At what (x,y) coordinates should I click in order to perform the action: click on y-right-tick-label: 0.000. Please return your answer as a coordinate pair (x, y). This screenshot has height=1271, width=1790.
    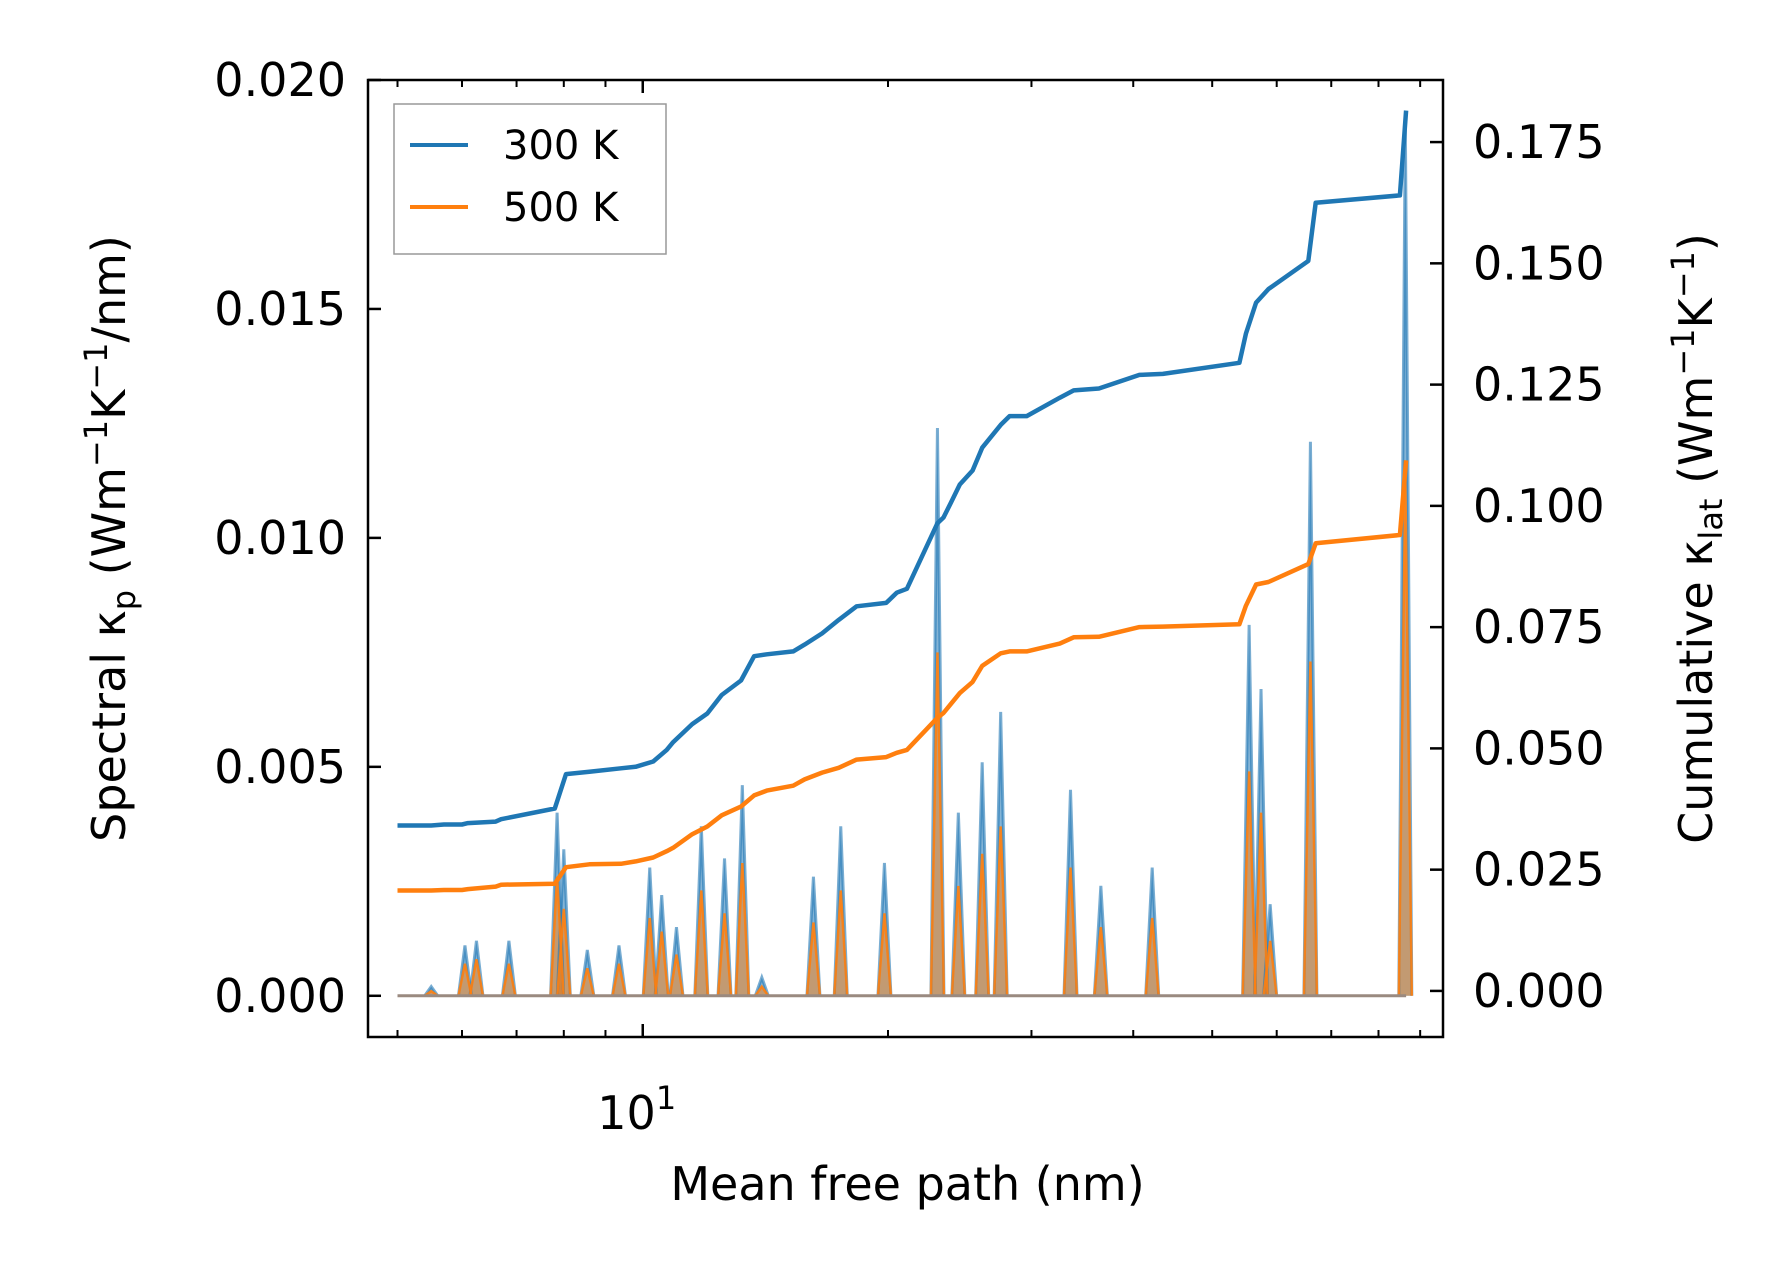
    Looking at the image, I should click on (1539, 991).